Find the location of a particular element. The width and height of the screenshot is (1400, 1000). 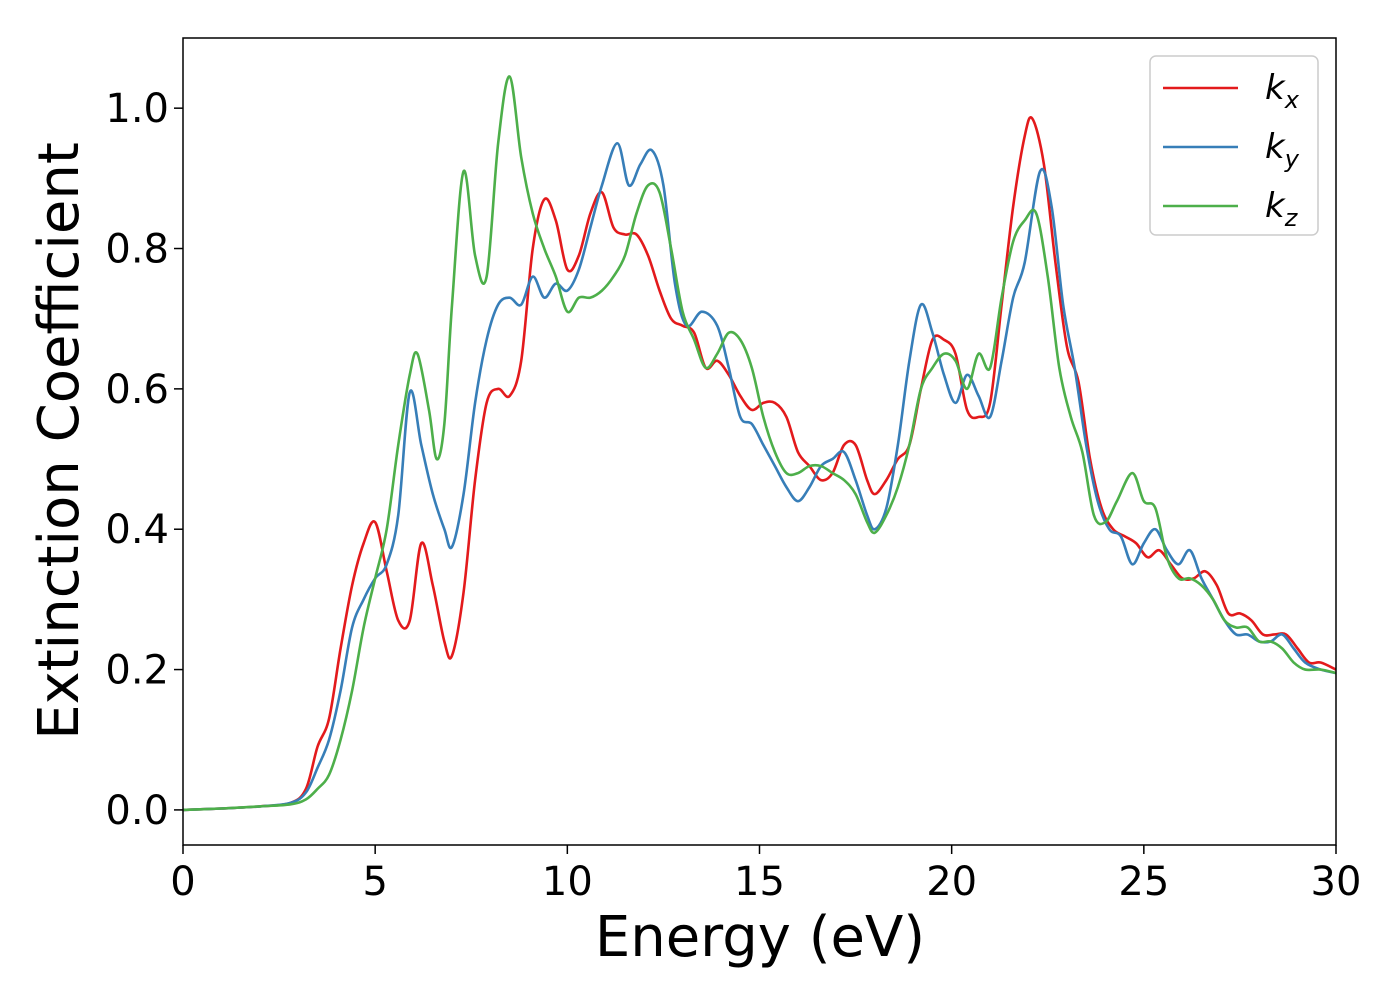

y-tick-label: 0.0 is located at coordinates (137, 811).